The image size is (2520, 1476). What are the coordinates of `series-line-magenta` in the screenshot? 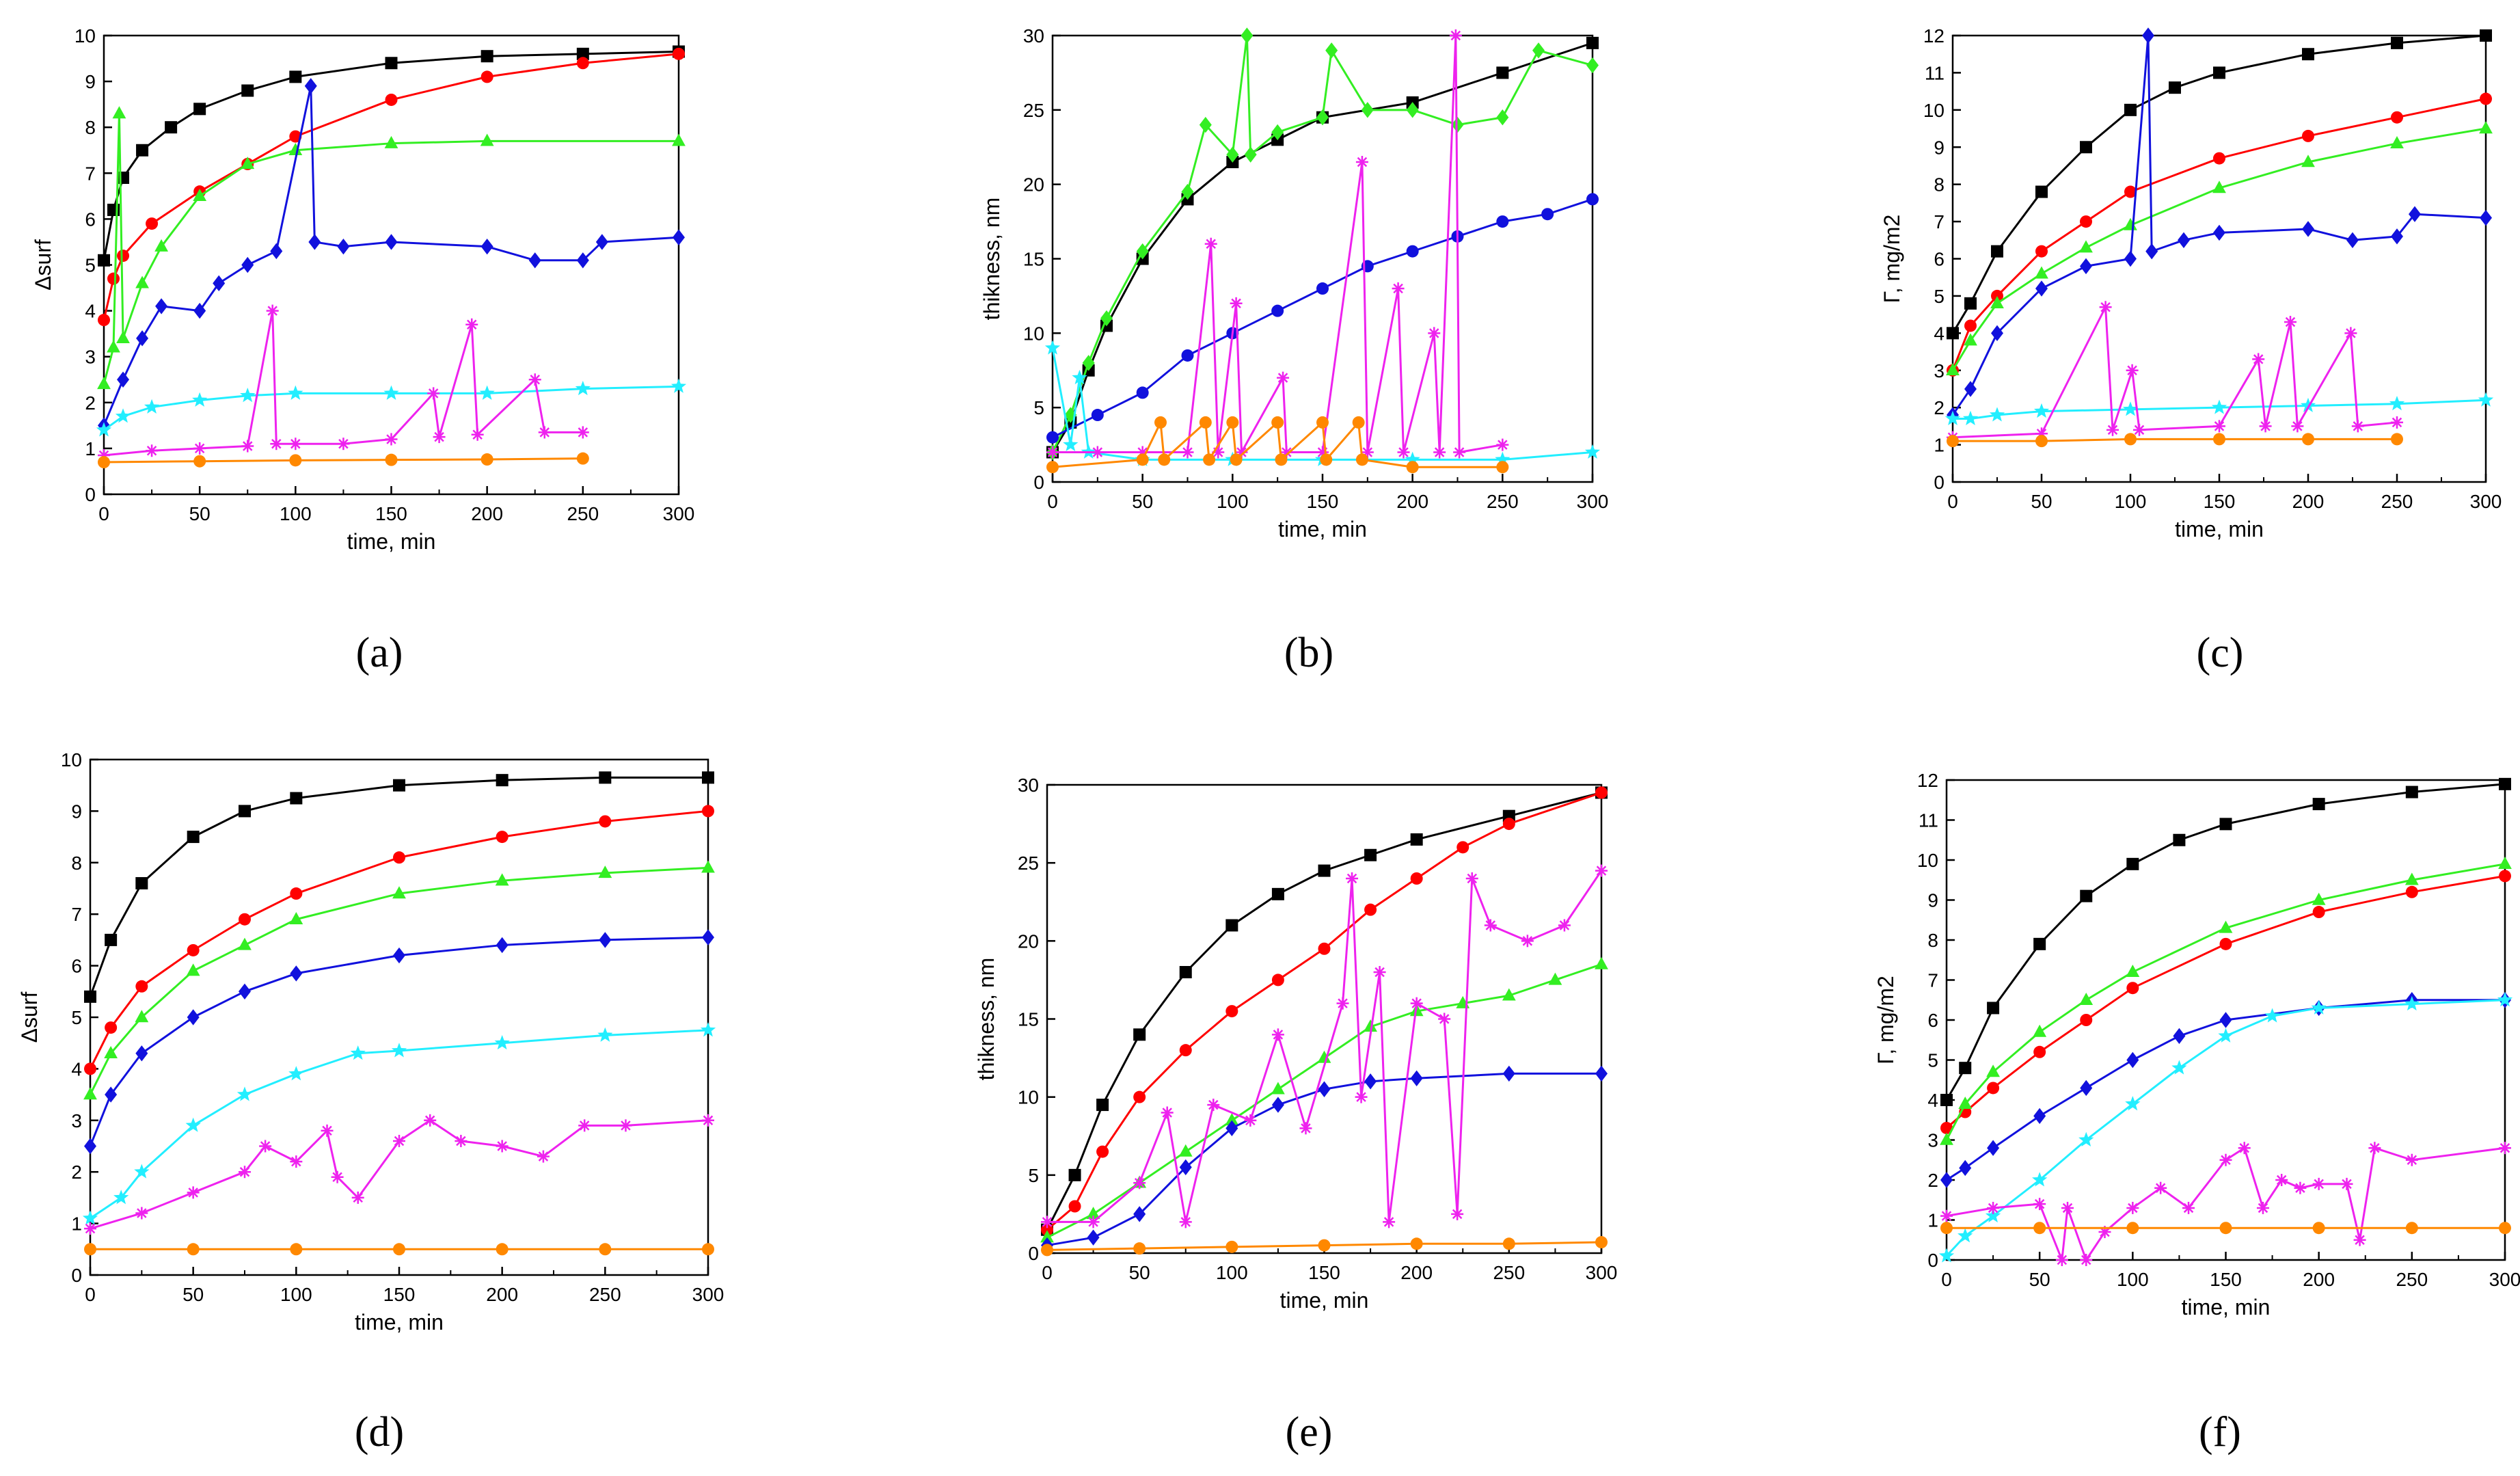 It's located at (1278, 243).